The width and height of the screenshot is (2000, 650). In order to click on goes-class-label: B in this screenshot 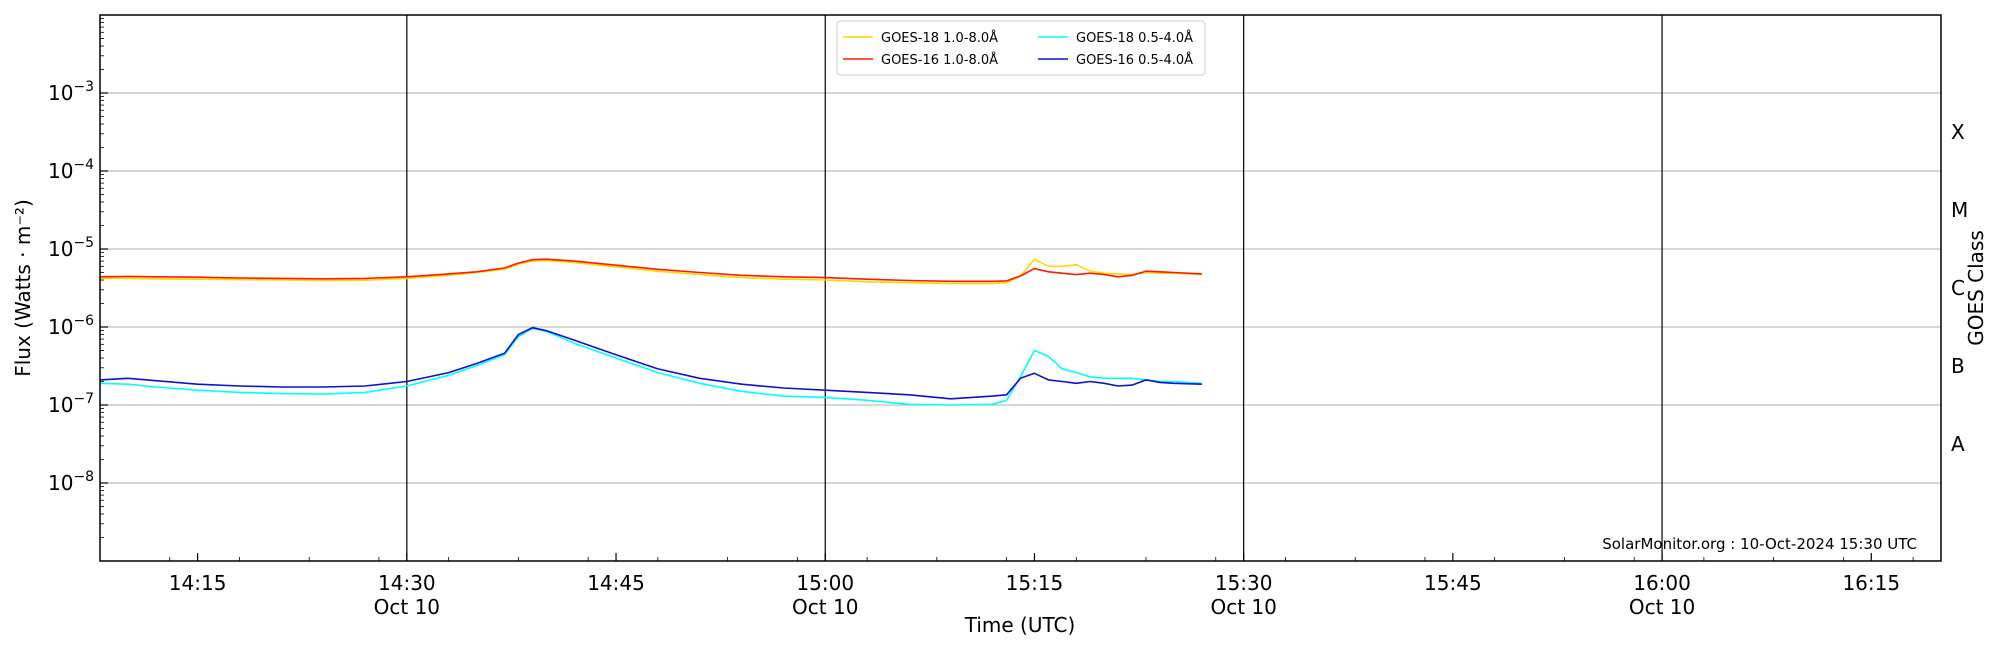, I will do `click(1958, 366)`.